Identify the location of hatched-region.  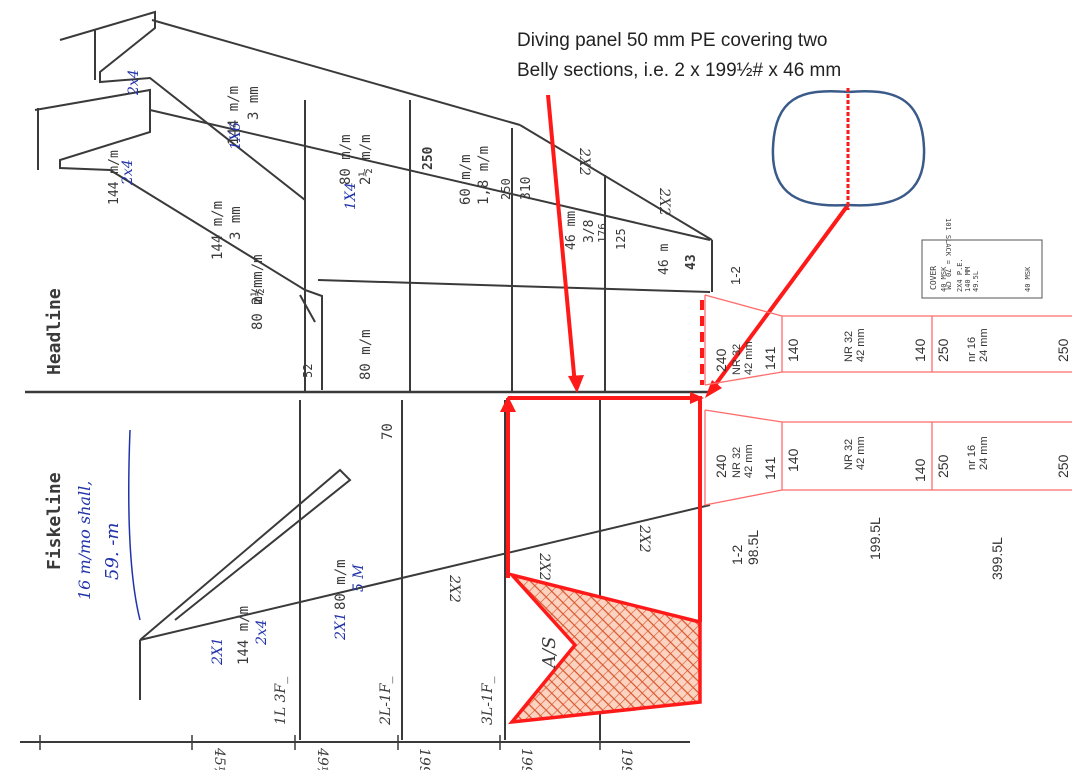
(604, 648).